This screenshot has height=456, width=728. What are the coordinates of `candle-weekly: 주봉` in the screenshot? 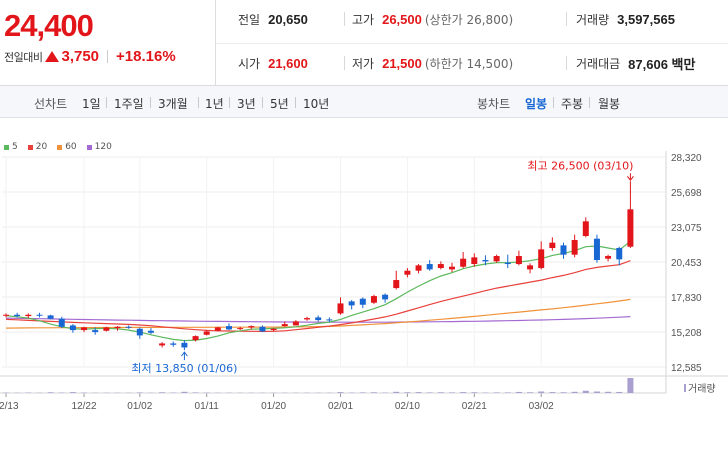 It's located at (572, 104).